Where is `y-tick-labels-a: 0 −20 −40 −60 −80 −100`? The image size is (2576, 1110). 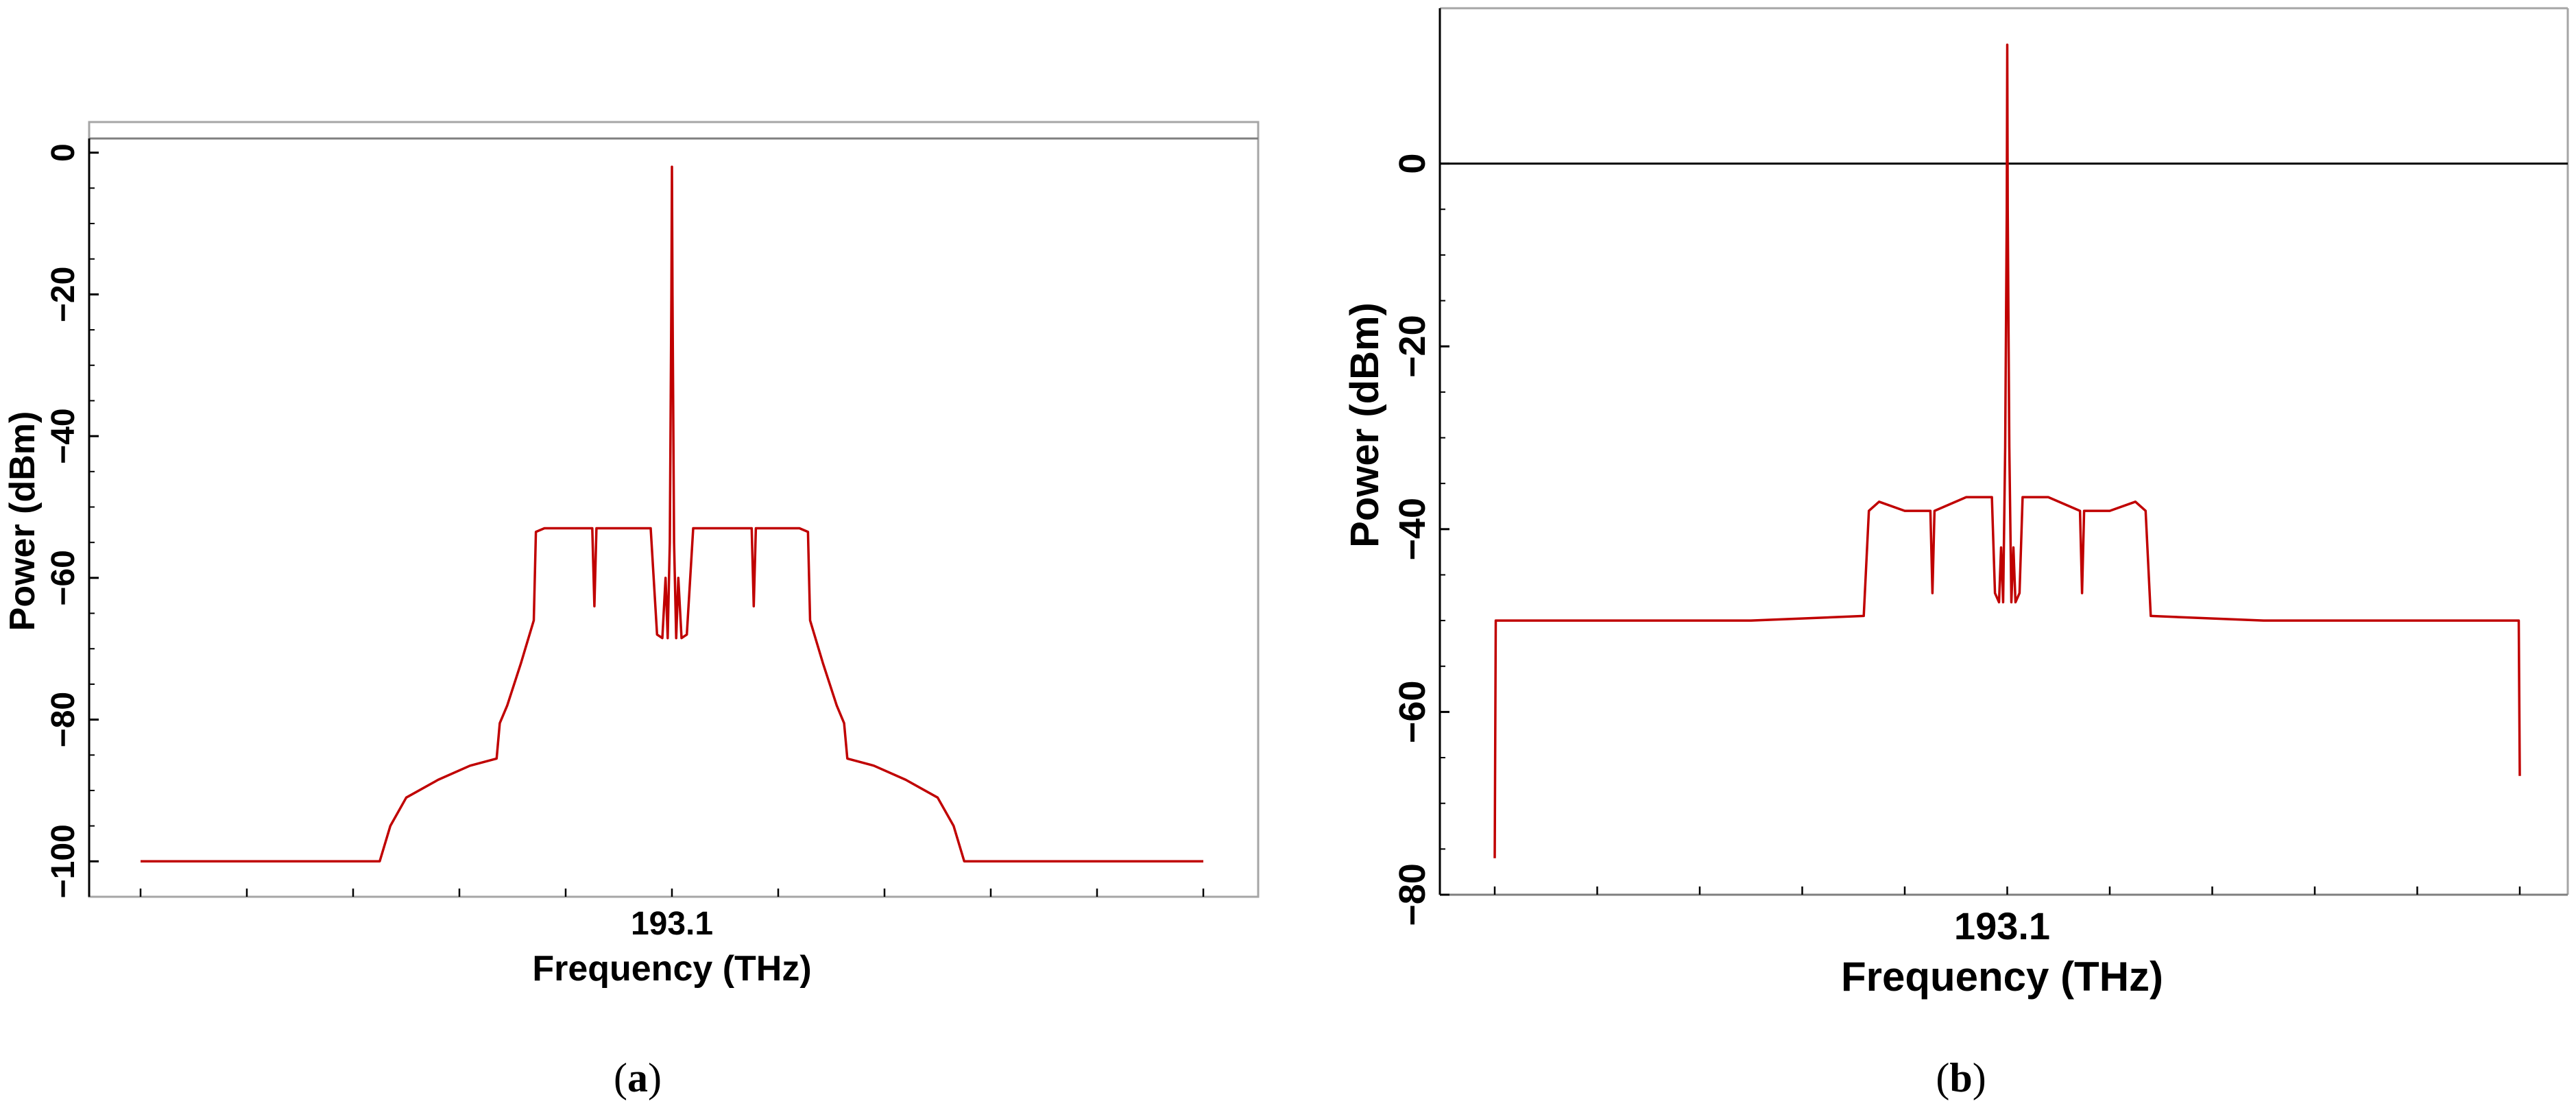 y-tick-labels-a: 0 −20 −40 −60 −80 −100 is located at coordinates (64, 520).